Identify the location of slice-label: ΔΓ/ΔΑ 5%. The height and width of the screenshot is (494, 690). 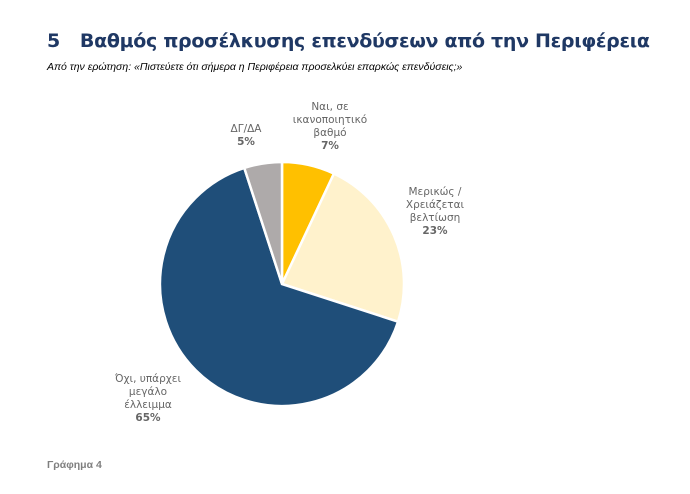
(247, 135).